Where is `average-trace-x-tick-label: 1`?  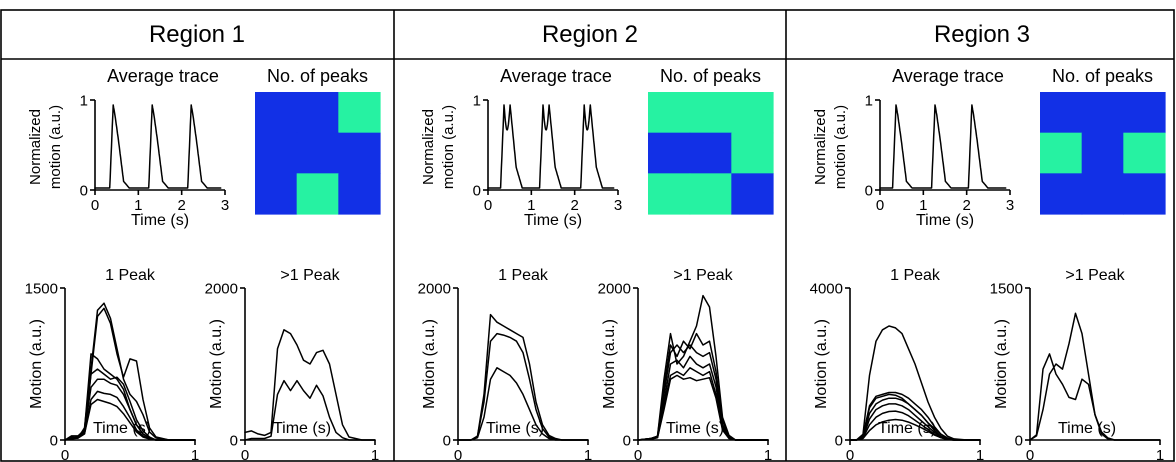 average-trace-x-tick-label: 1 is located at coordinates (923, 205).